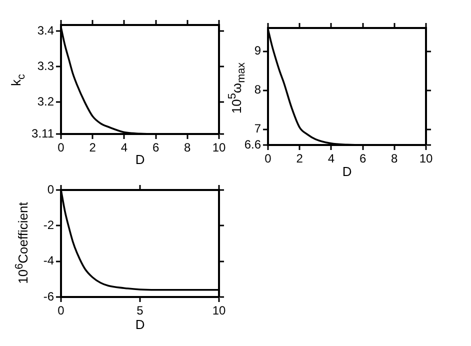 The width and height of the screenshot is (471, 346). What do you see at coordinates (48, 261) in the screenshot?
I see `y-tick-label: -4` at bounding box center [48, 261].